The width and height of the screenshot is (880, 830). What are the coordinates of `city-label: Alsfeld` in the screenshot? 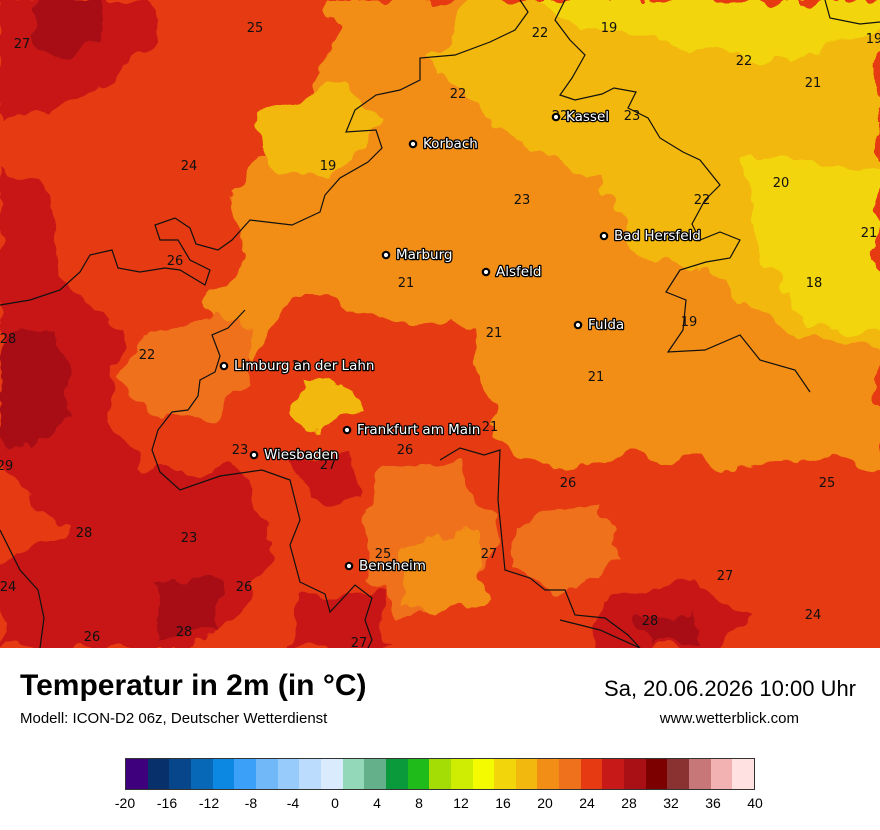 It's located at (518, 272).